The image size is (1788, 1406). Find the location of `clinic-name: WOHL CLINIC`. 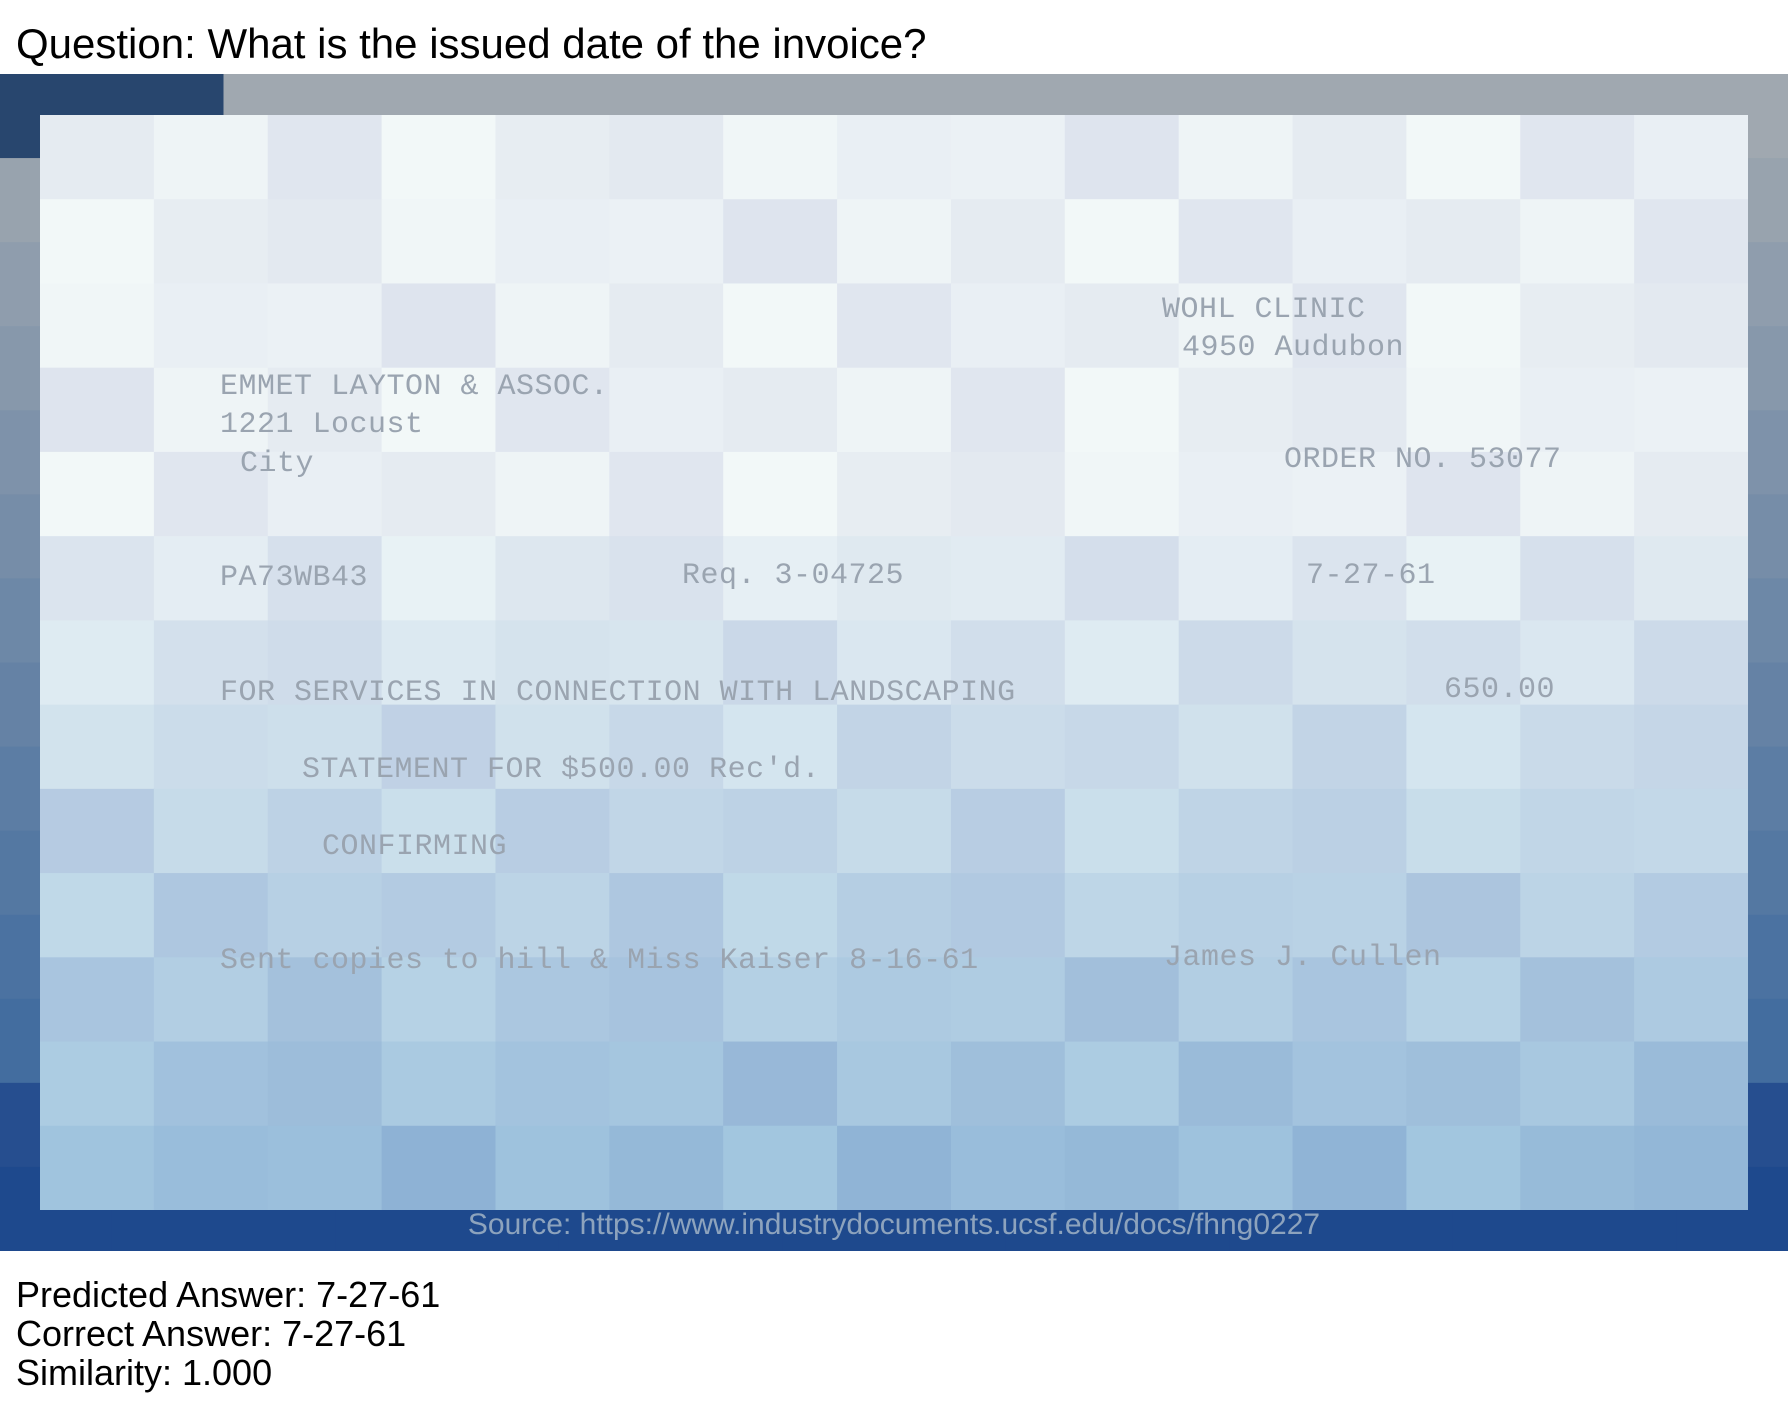

clinic-name: WOHL CLINIC is located at coordinates (1264, 310).